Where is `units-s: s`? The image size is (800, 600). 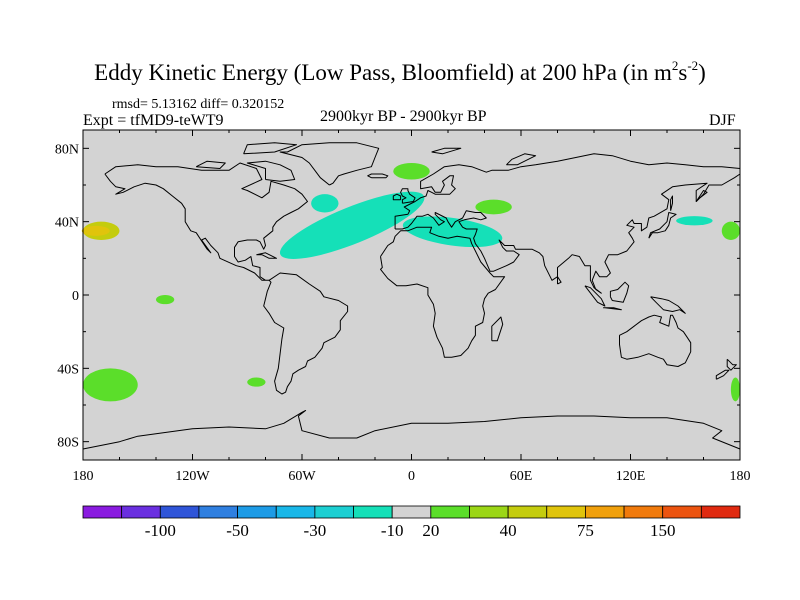
units-s: s is located at coordinates (683, 72).